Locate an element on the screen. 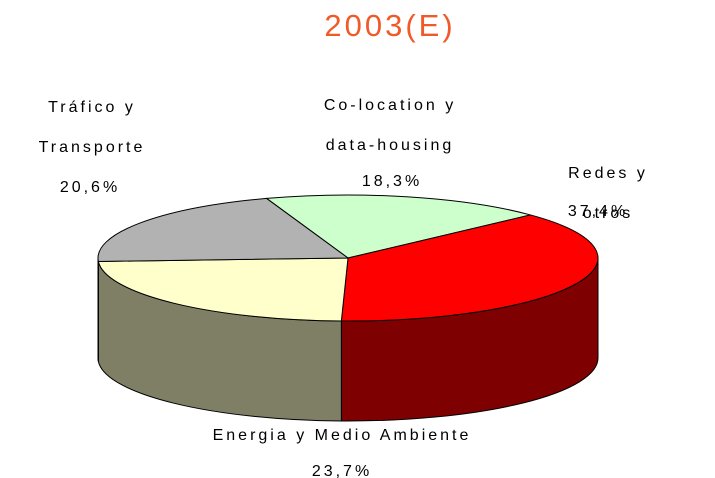  slice-label: Co-location y data-housing is located at coordinates (390, 125).